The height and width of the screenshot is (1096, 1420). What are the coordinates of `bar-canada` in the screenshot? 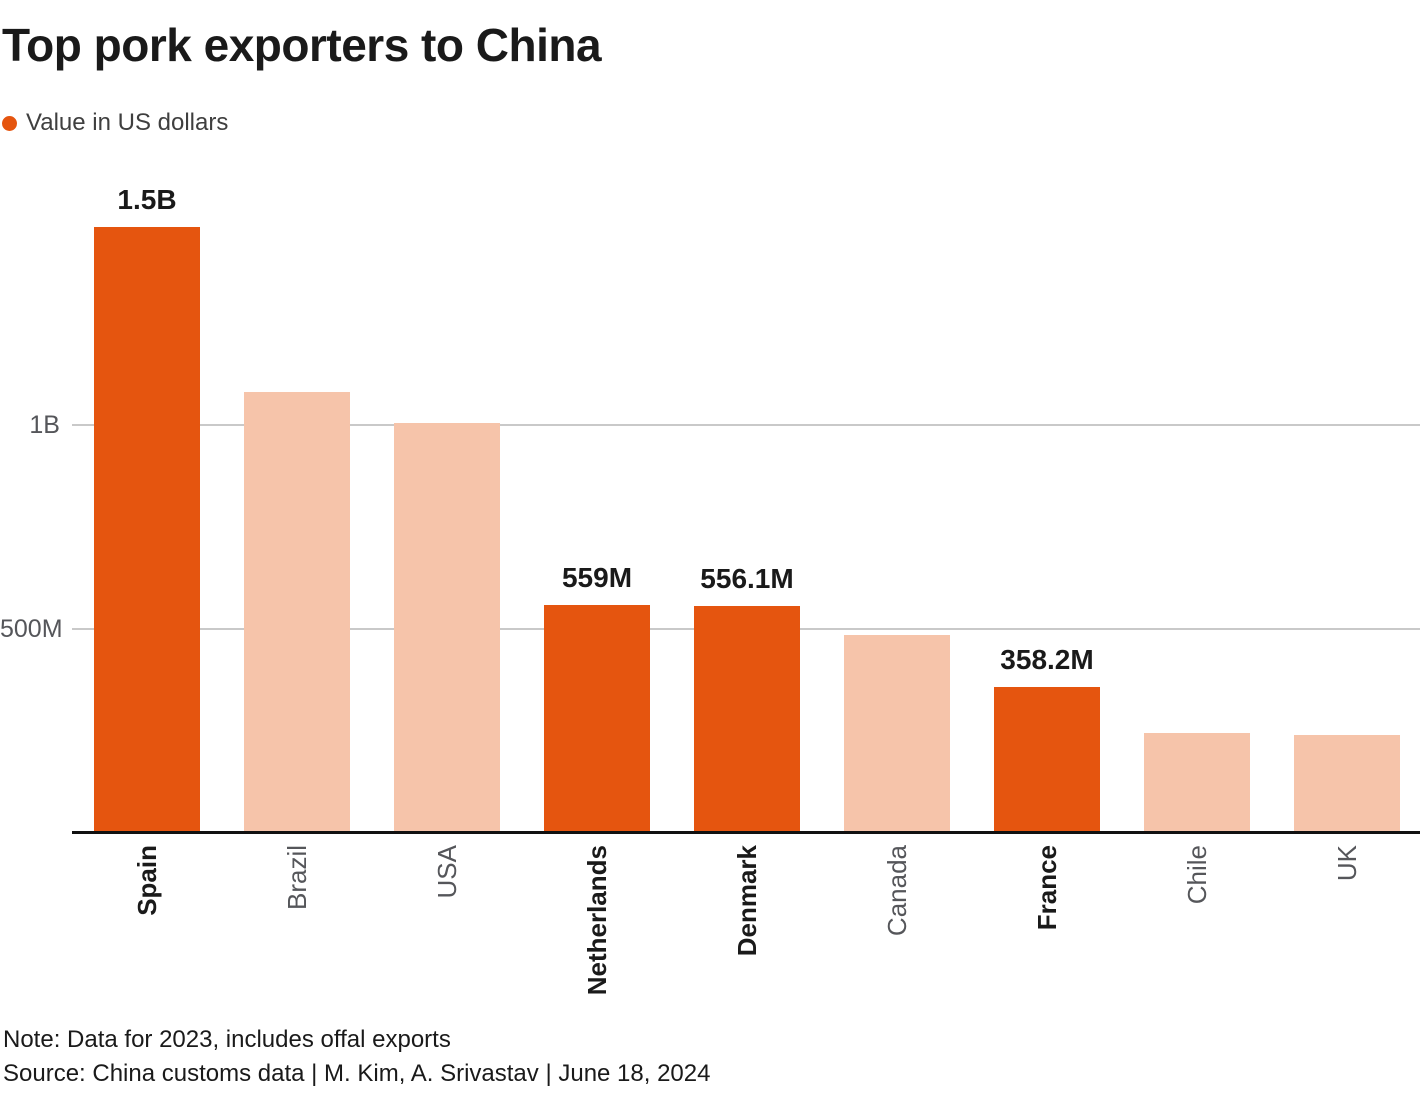 It's located at (897, 734).